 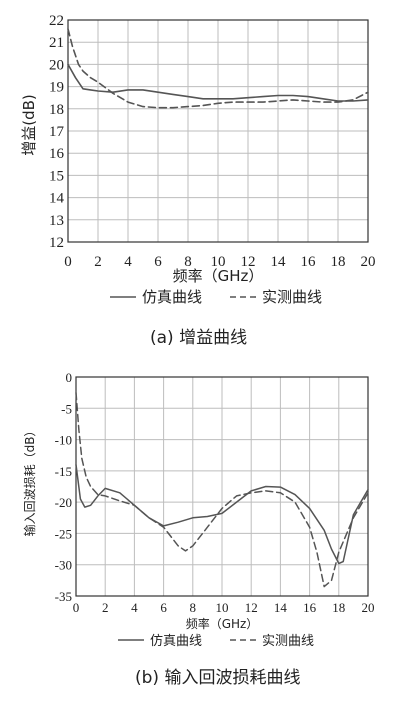 I want to click on y-tick-label: 21, so click(x=56, y=43).